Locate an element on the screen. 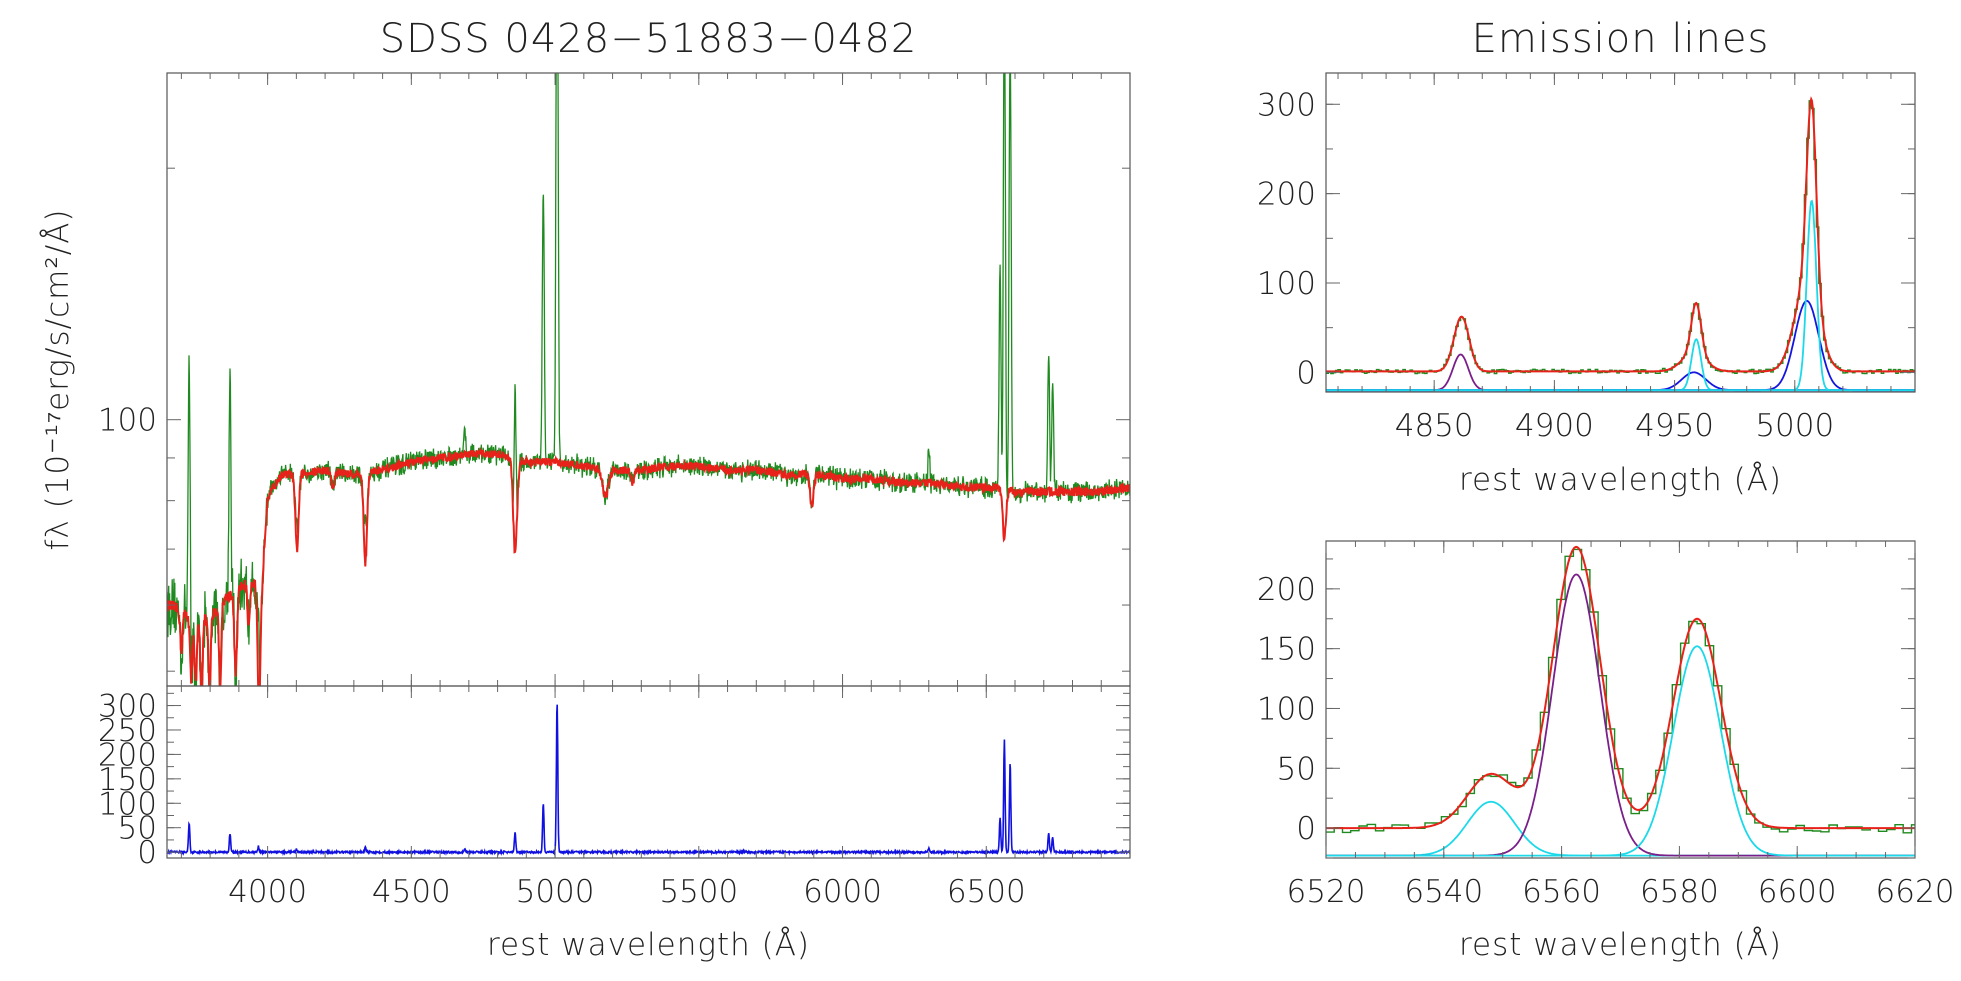 The height and width of the screenshot is (981, 1961). hbeta_oiii-y-tick-label: 100 is located at coordinates (1286, 284).